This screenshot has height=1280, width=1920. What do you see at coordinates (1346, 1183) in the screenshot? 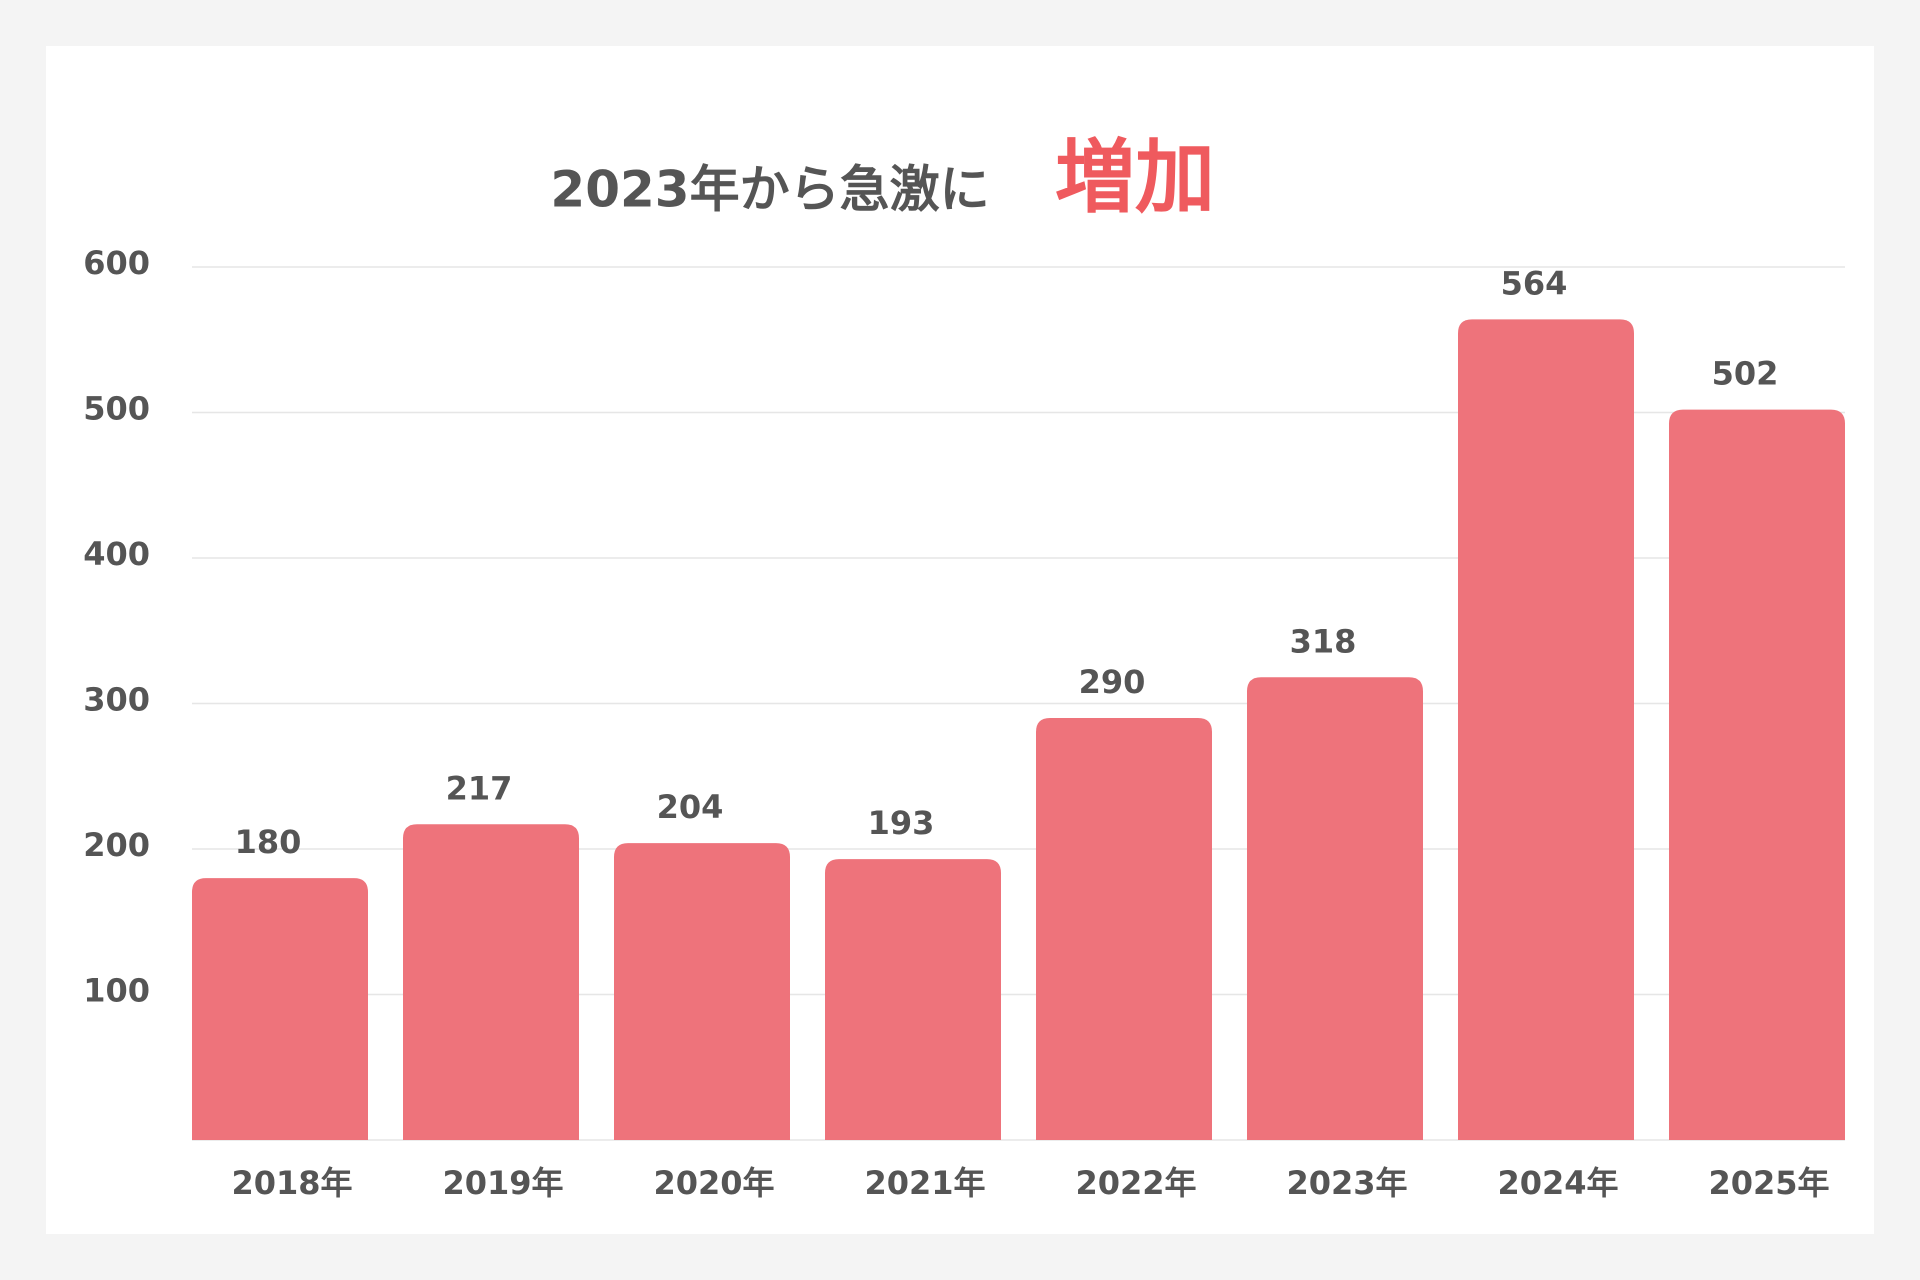
I see `x-tick-label: 2023年` at bounding box center [1346, 1183].